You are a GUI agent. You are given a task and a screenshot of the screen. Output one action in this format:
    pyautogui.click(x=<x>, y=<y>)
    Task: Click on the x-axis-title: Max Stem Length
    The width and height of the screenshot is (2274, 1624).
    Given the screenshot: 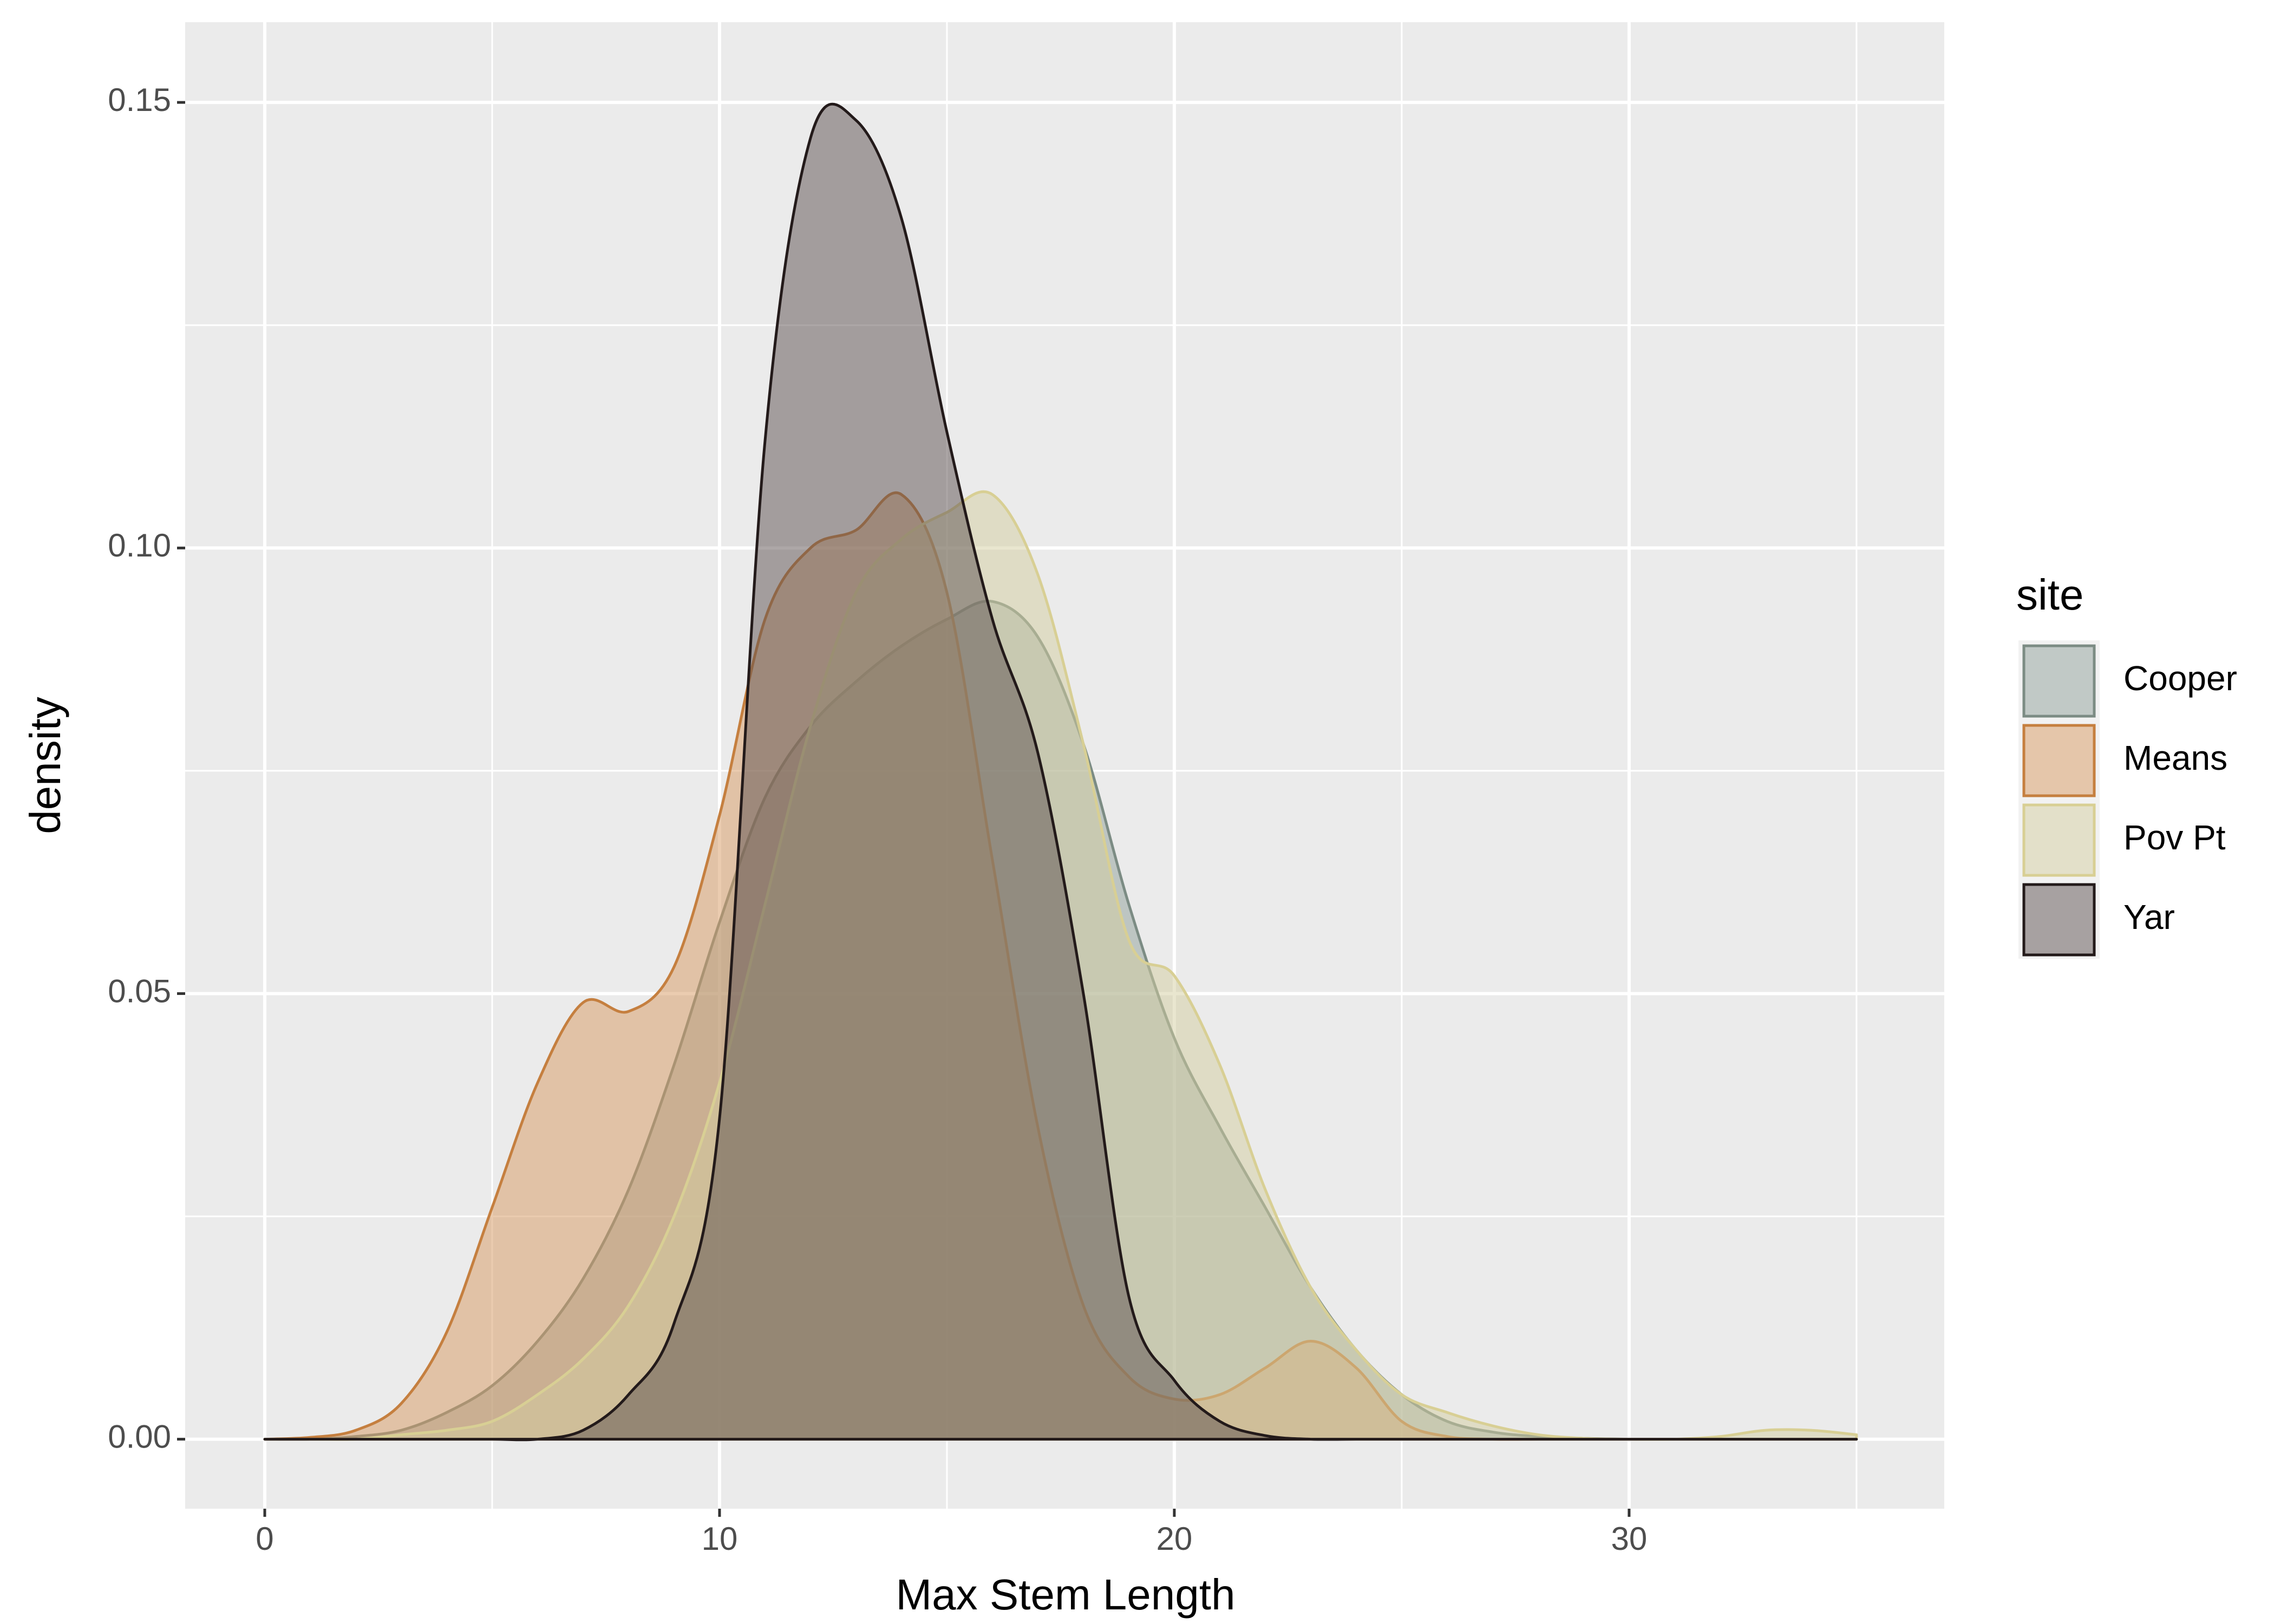 What is the action you would take?
    pyautogui.click(x=1066, y=1594)
    